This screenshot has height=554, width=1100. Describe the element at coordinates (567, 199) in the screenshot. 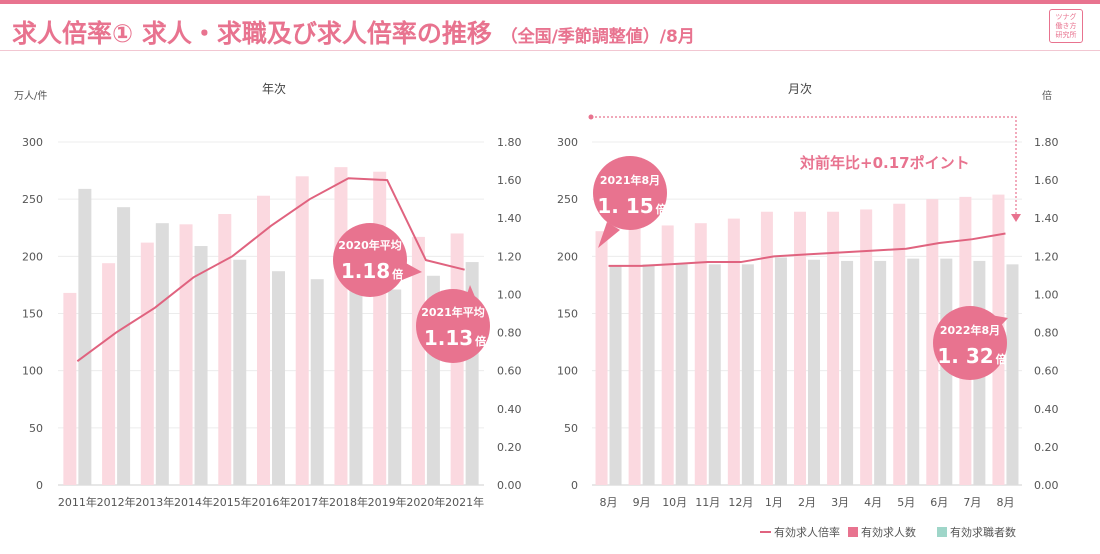

I see `monthly-left-tick: 250` at that location.